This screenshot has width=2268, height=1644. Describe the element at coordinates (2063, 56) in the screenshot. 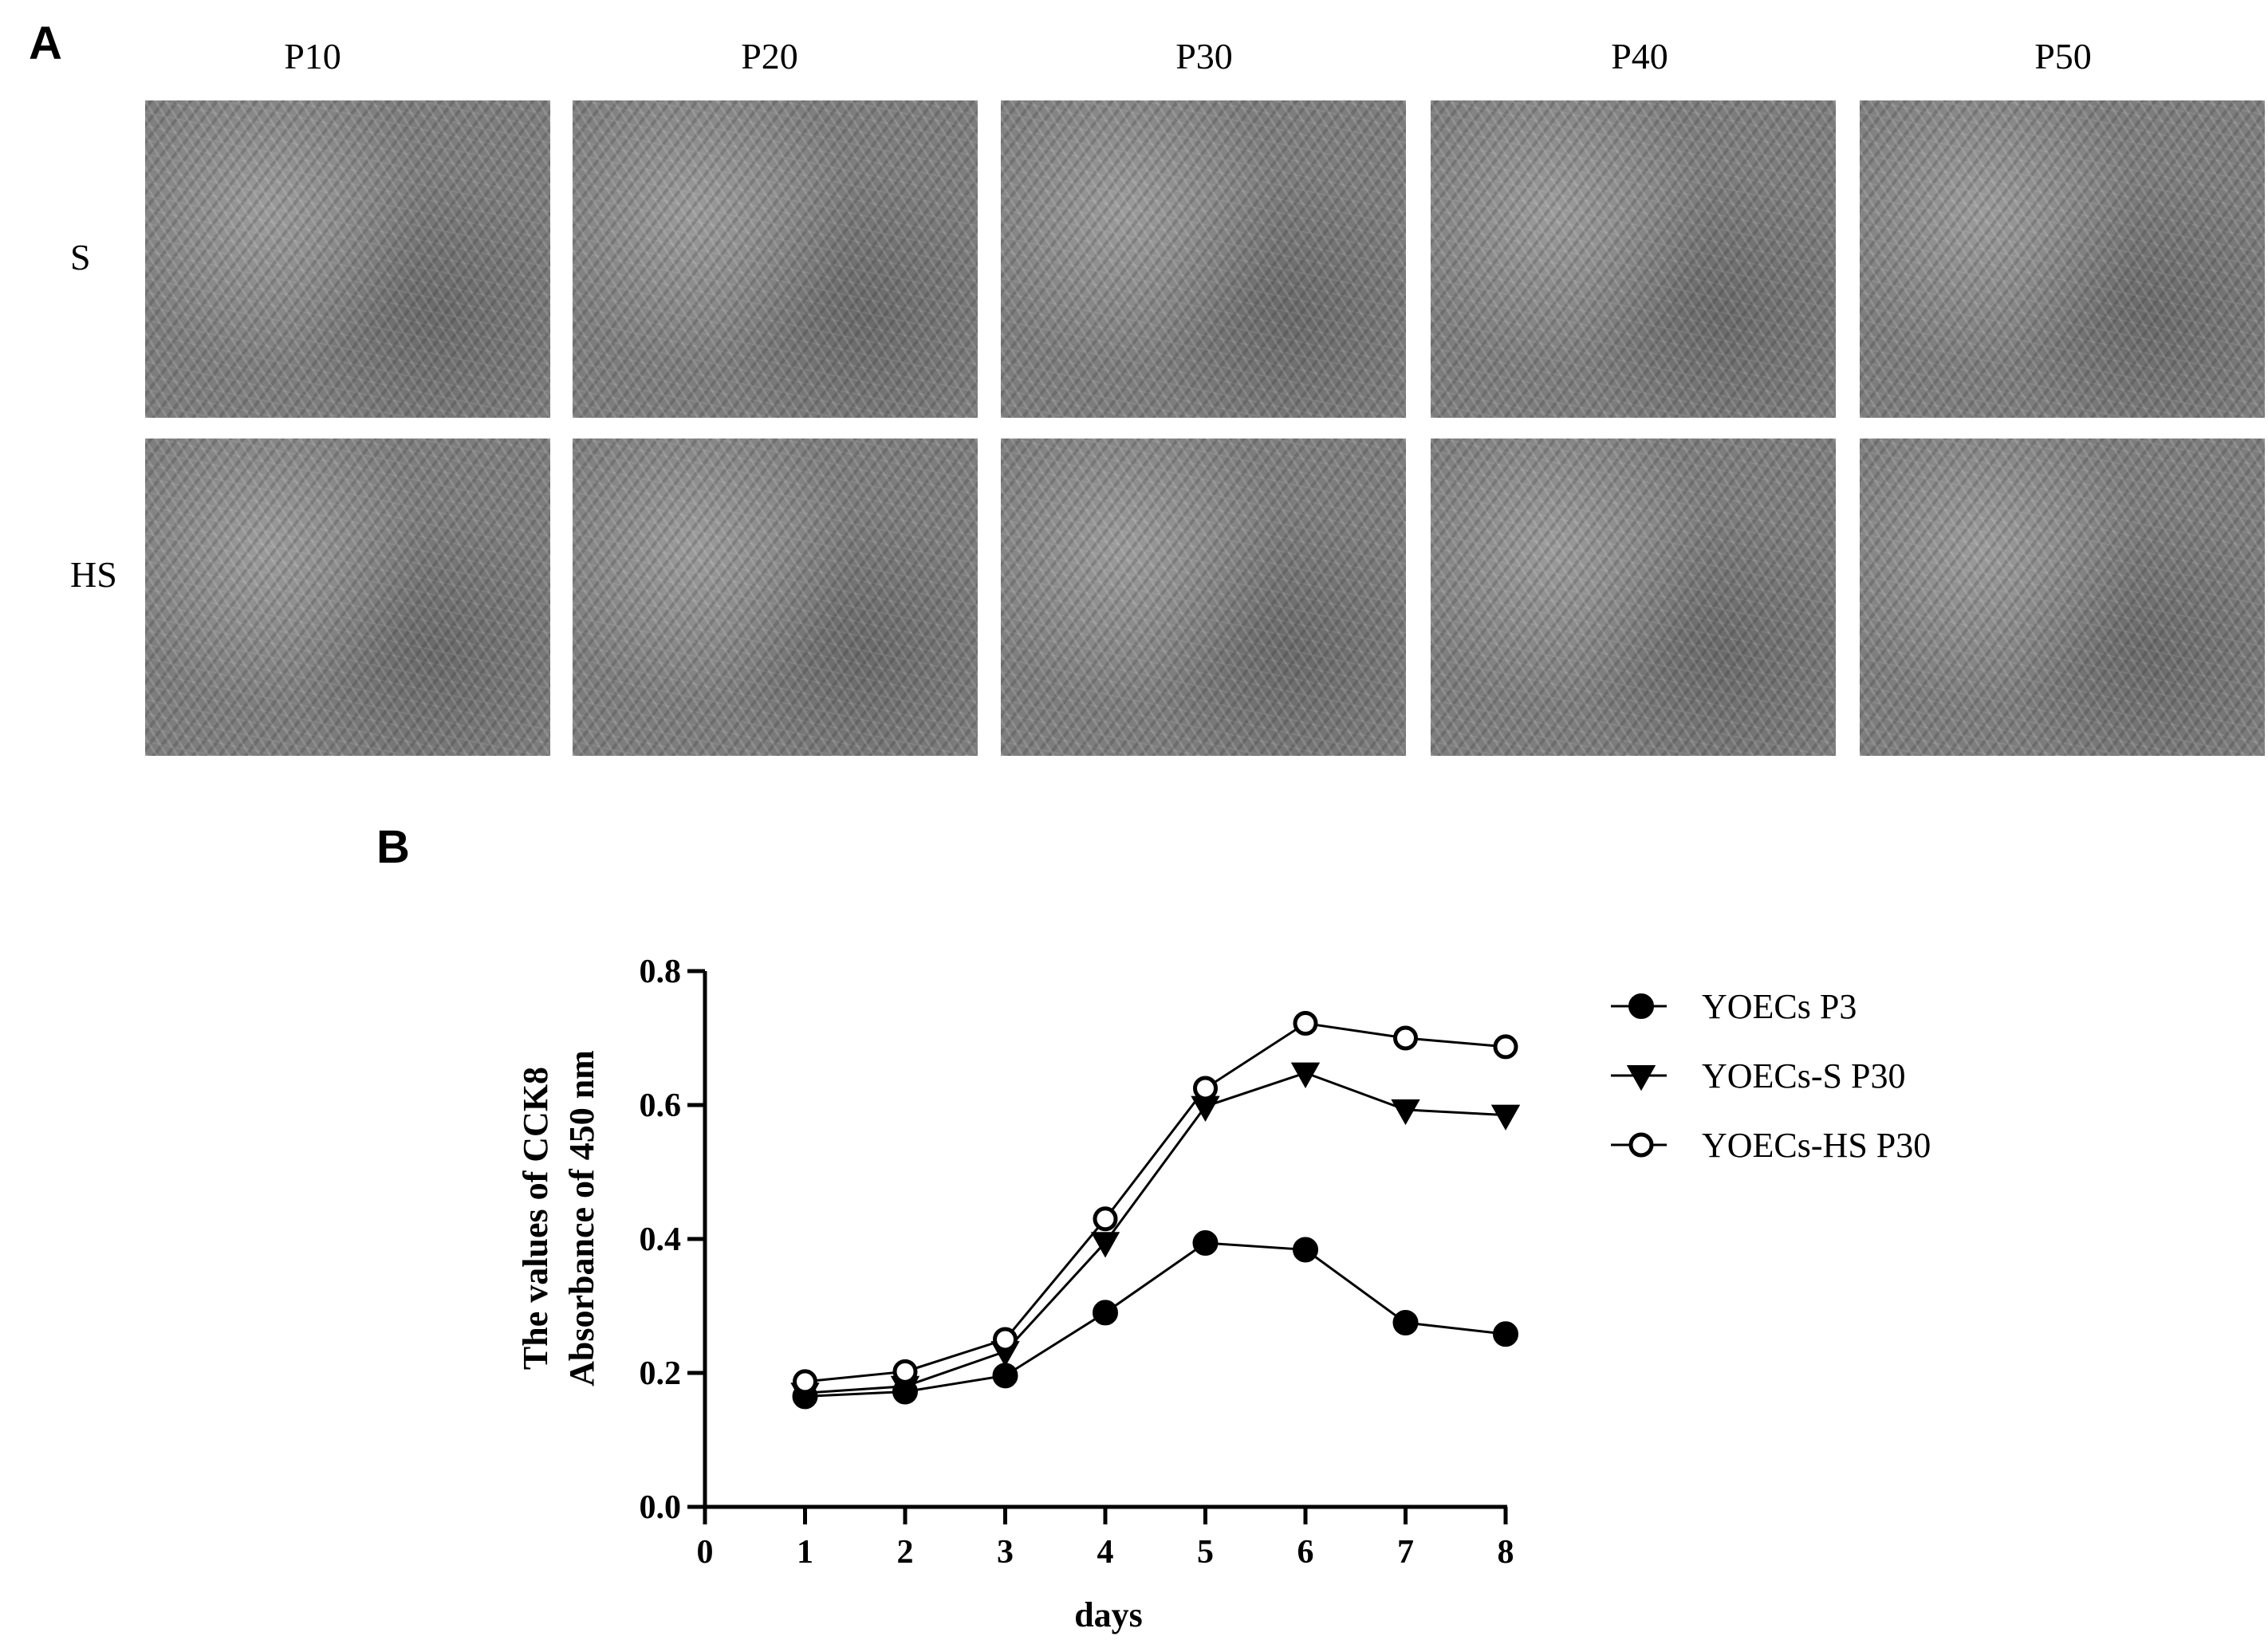

I see `column-label-p50: P50` at that location.